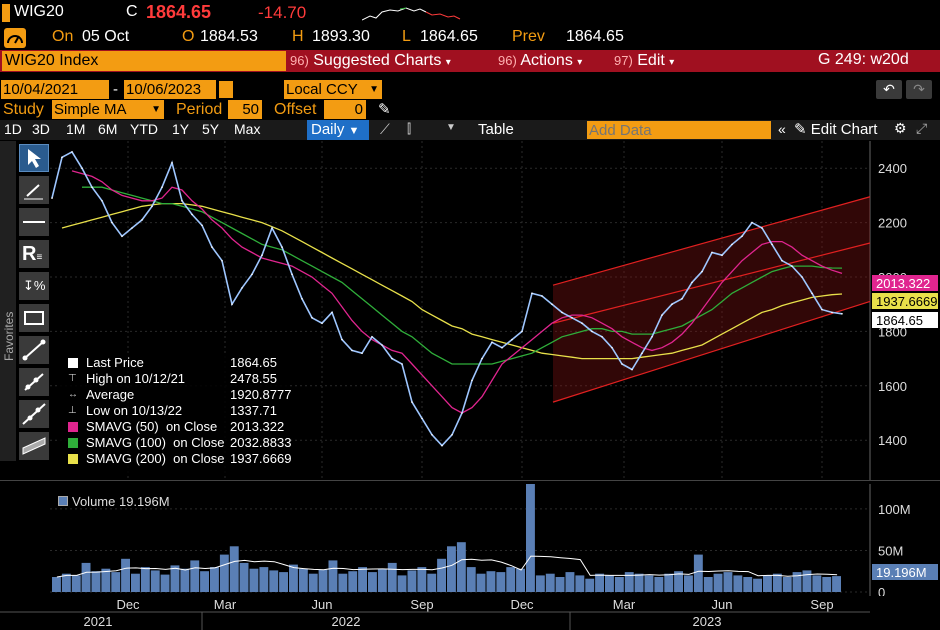 The width and height of the screenshot is (940, 630). I want to click on redo-icon: ↷, so click(919, 89).